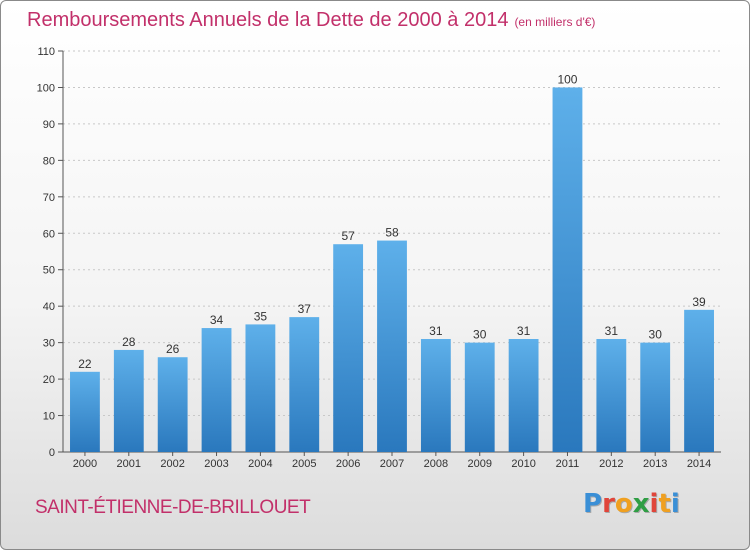  Describe the element at coordinates (49, 161) in the screenshot. I see `y-tick-label: 80` at that location.